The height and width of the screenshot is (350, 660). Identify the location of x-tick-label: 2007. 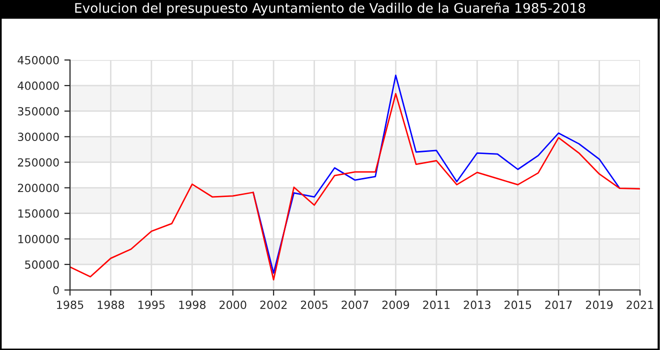
(355, 305).